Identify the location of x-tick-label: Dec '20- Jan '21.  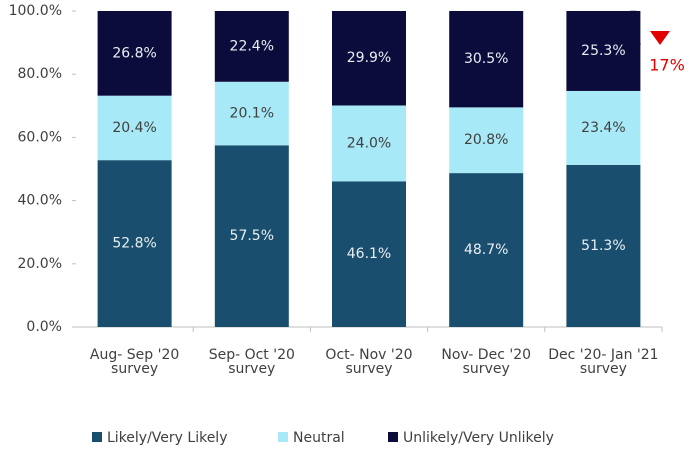
(603, 355).